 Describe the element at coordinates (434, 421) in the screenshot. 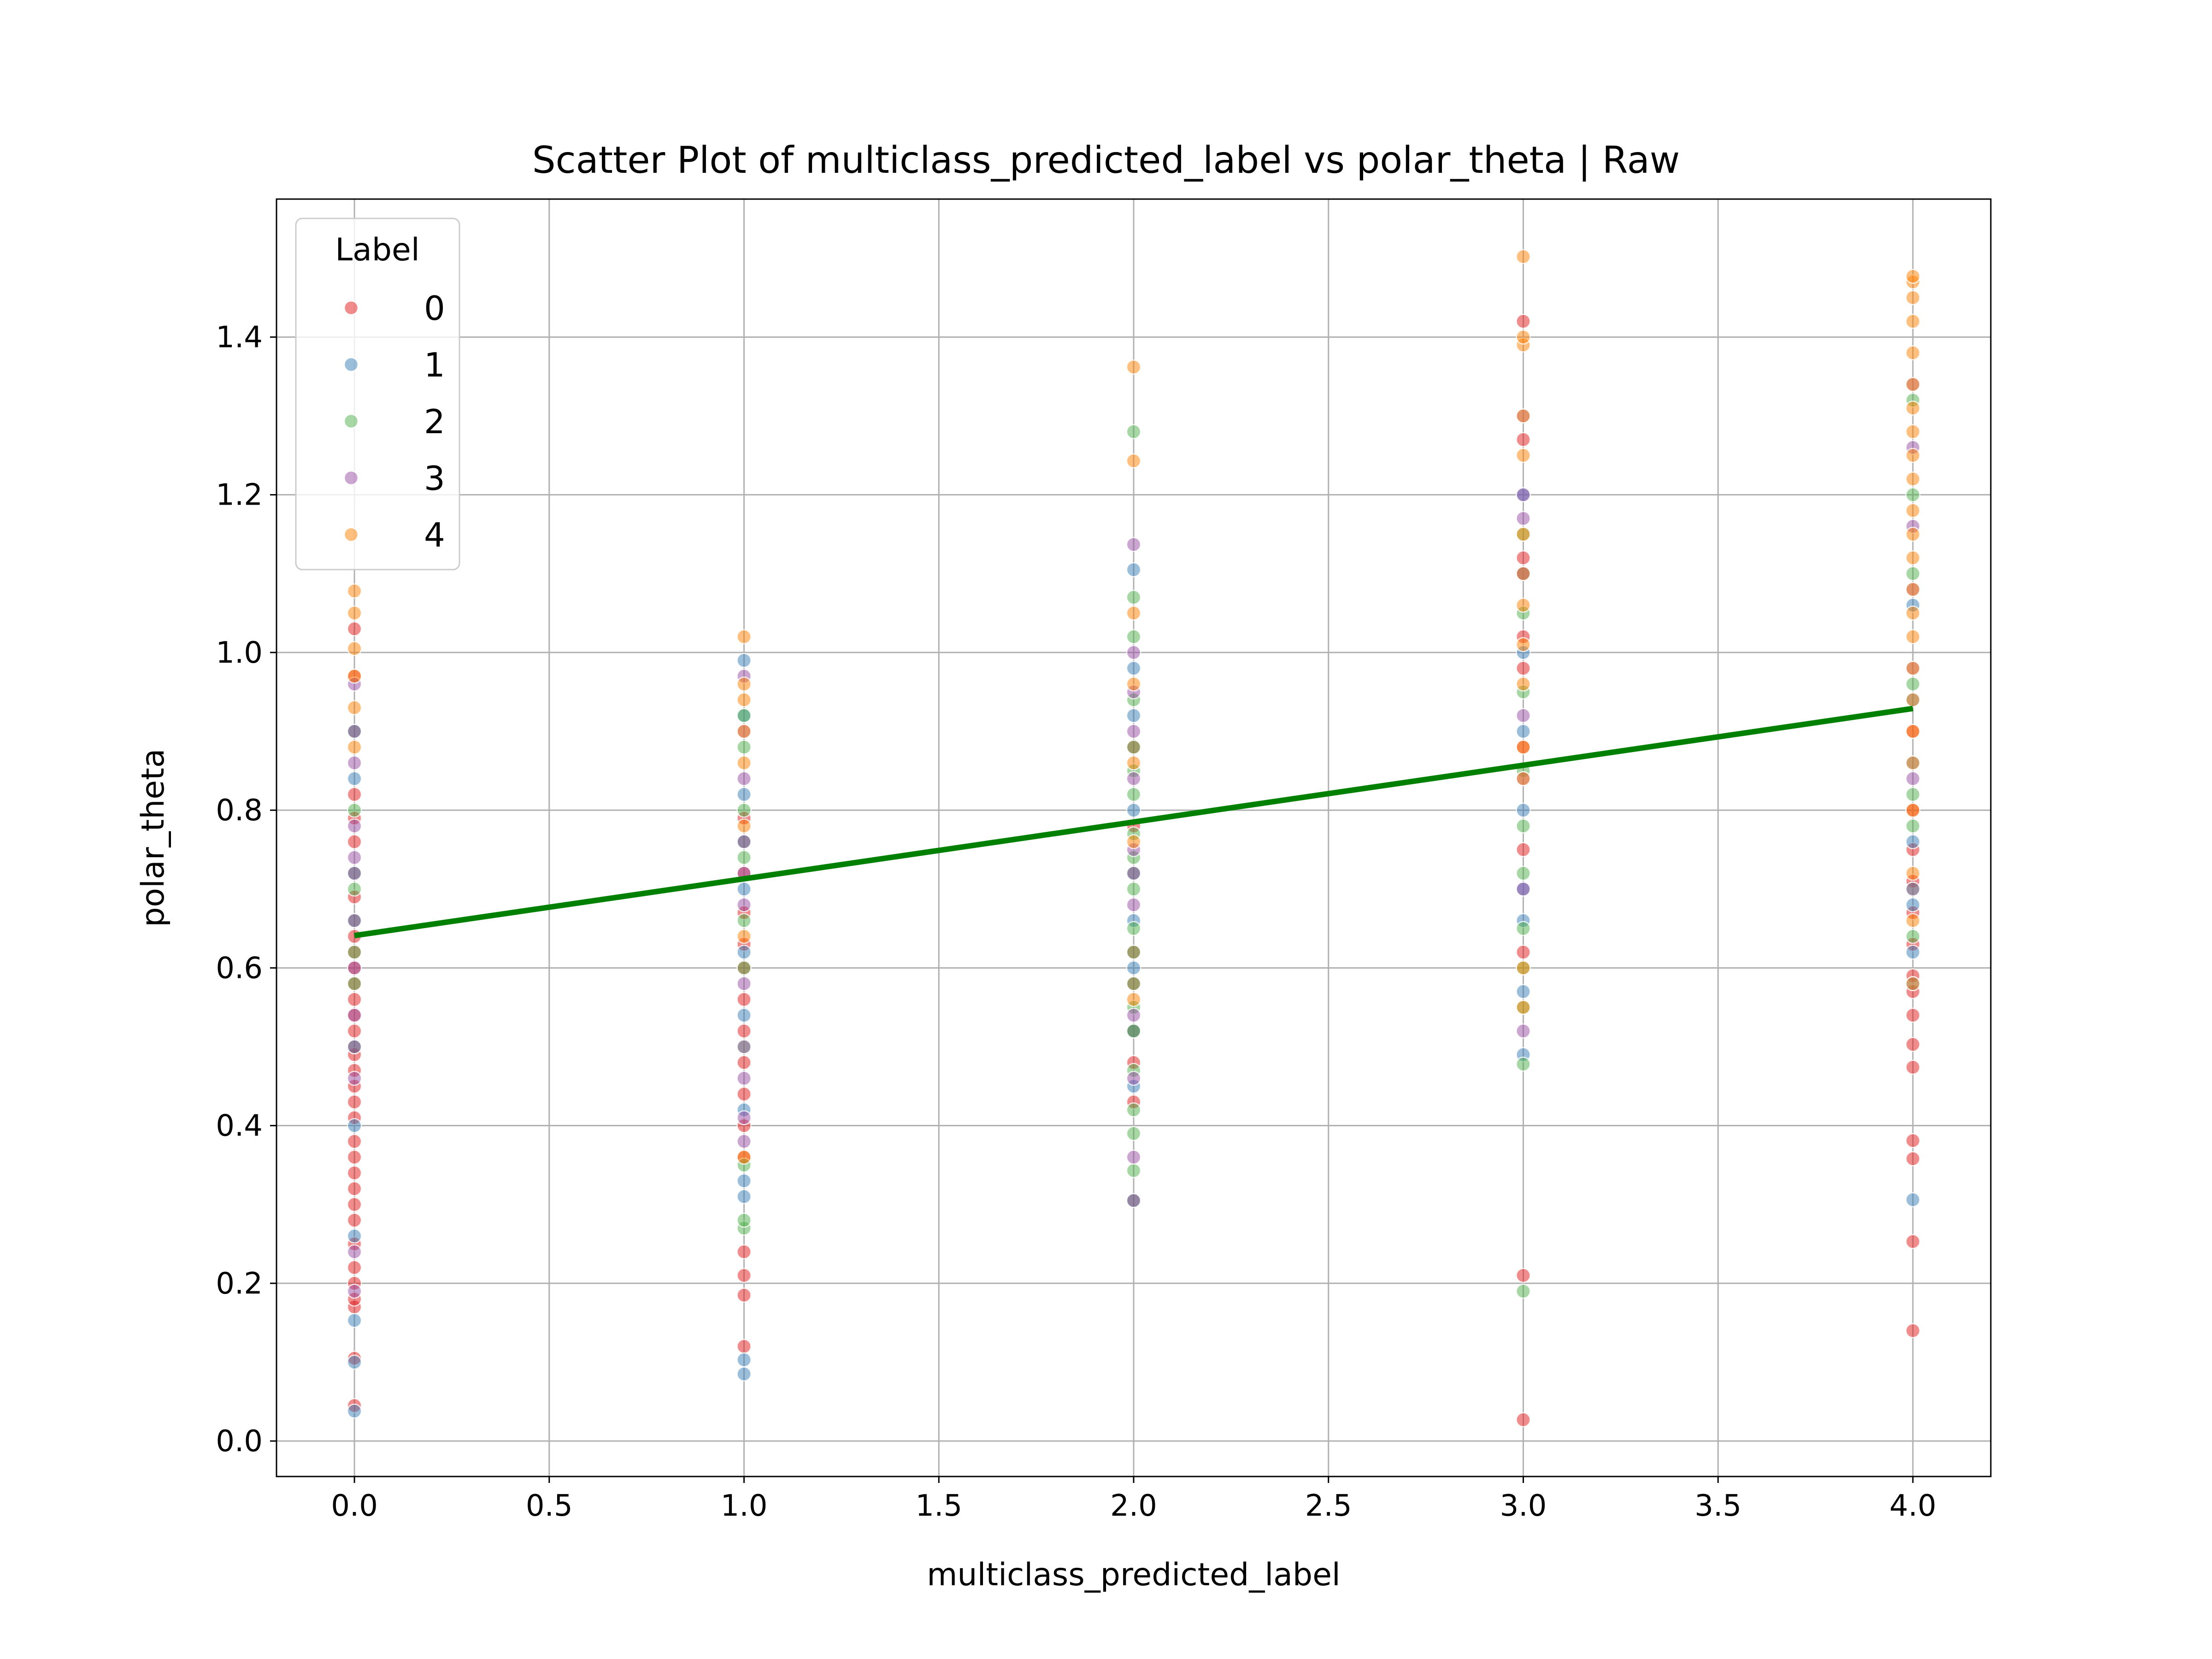

I see `legend-label: 2` at that location.